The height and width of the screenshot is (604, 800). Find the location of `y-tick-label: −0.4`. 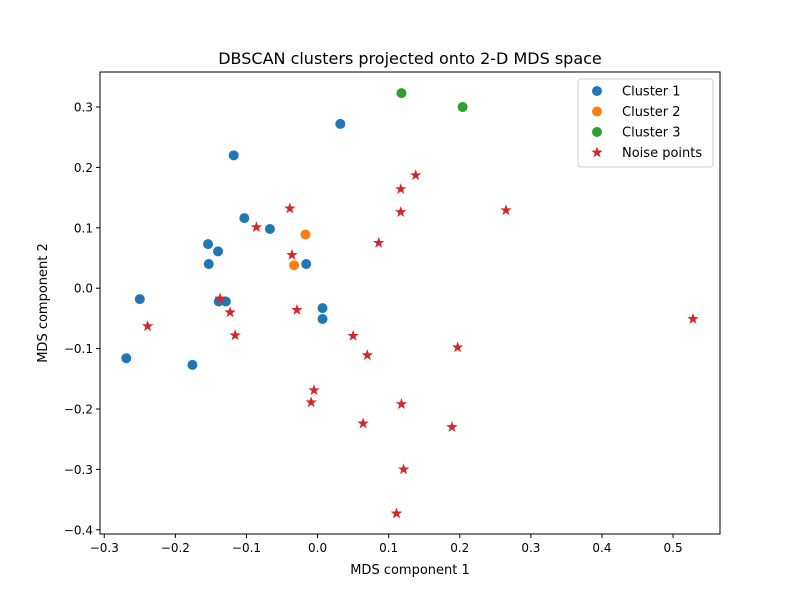

y-tick-label: −0.4 is located at coordinates (78, 530).